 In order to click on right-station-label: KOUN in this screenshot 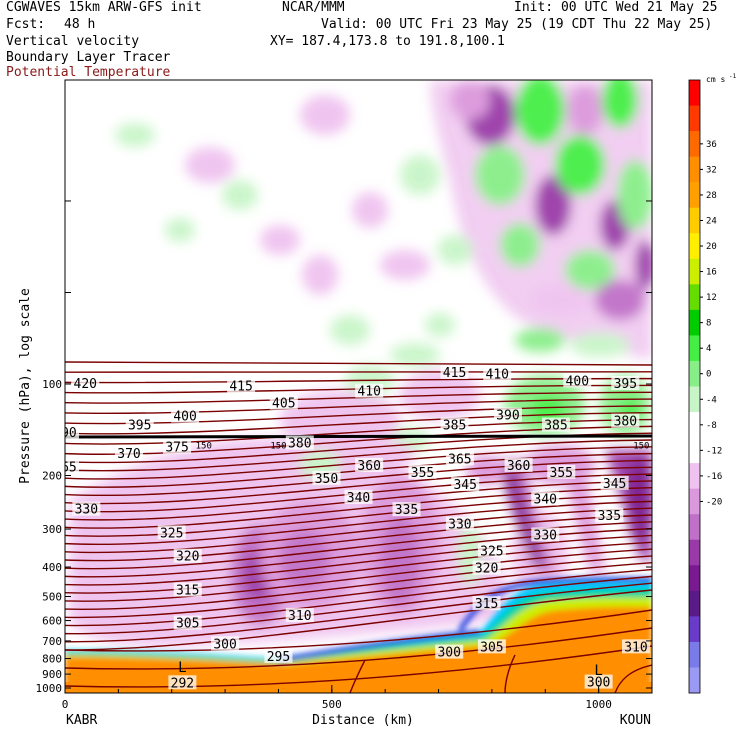, I will do `click(635, 720)`.